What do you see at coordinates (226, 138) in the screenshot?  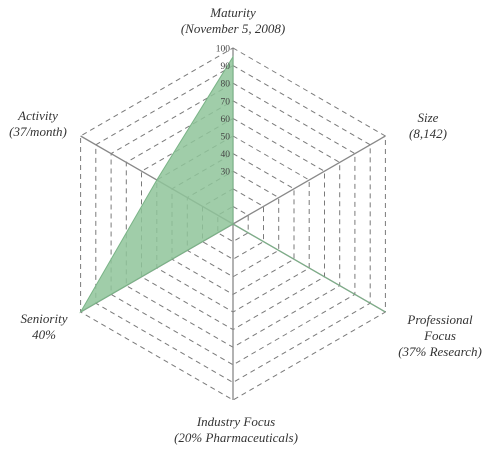 I see `tick-label-50: 50` at bounding box center [226, 138].